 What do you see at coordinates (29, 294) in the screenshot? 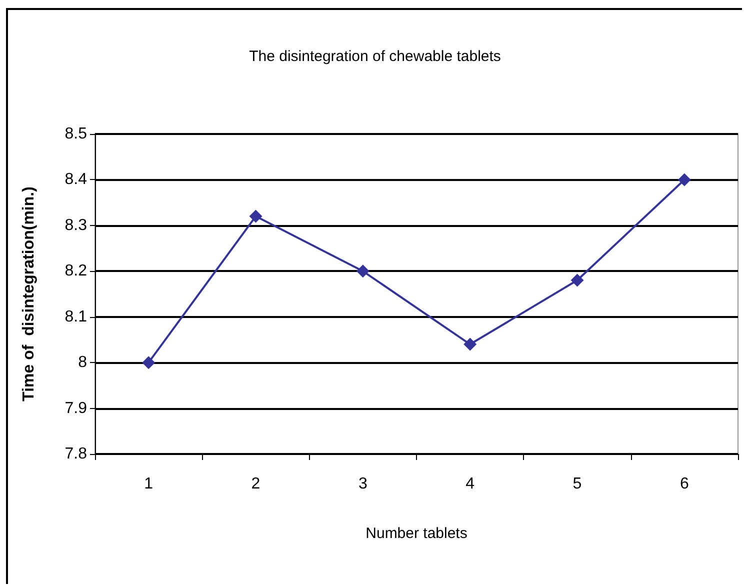
I see `y-axis-title: Time of disintegration(min.)` at bounding box center [29, 294].